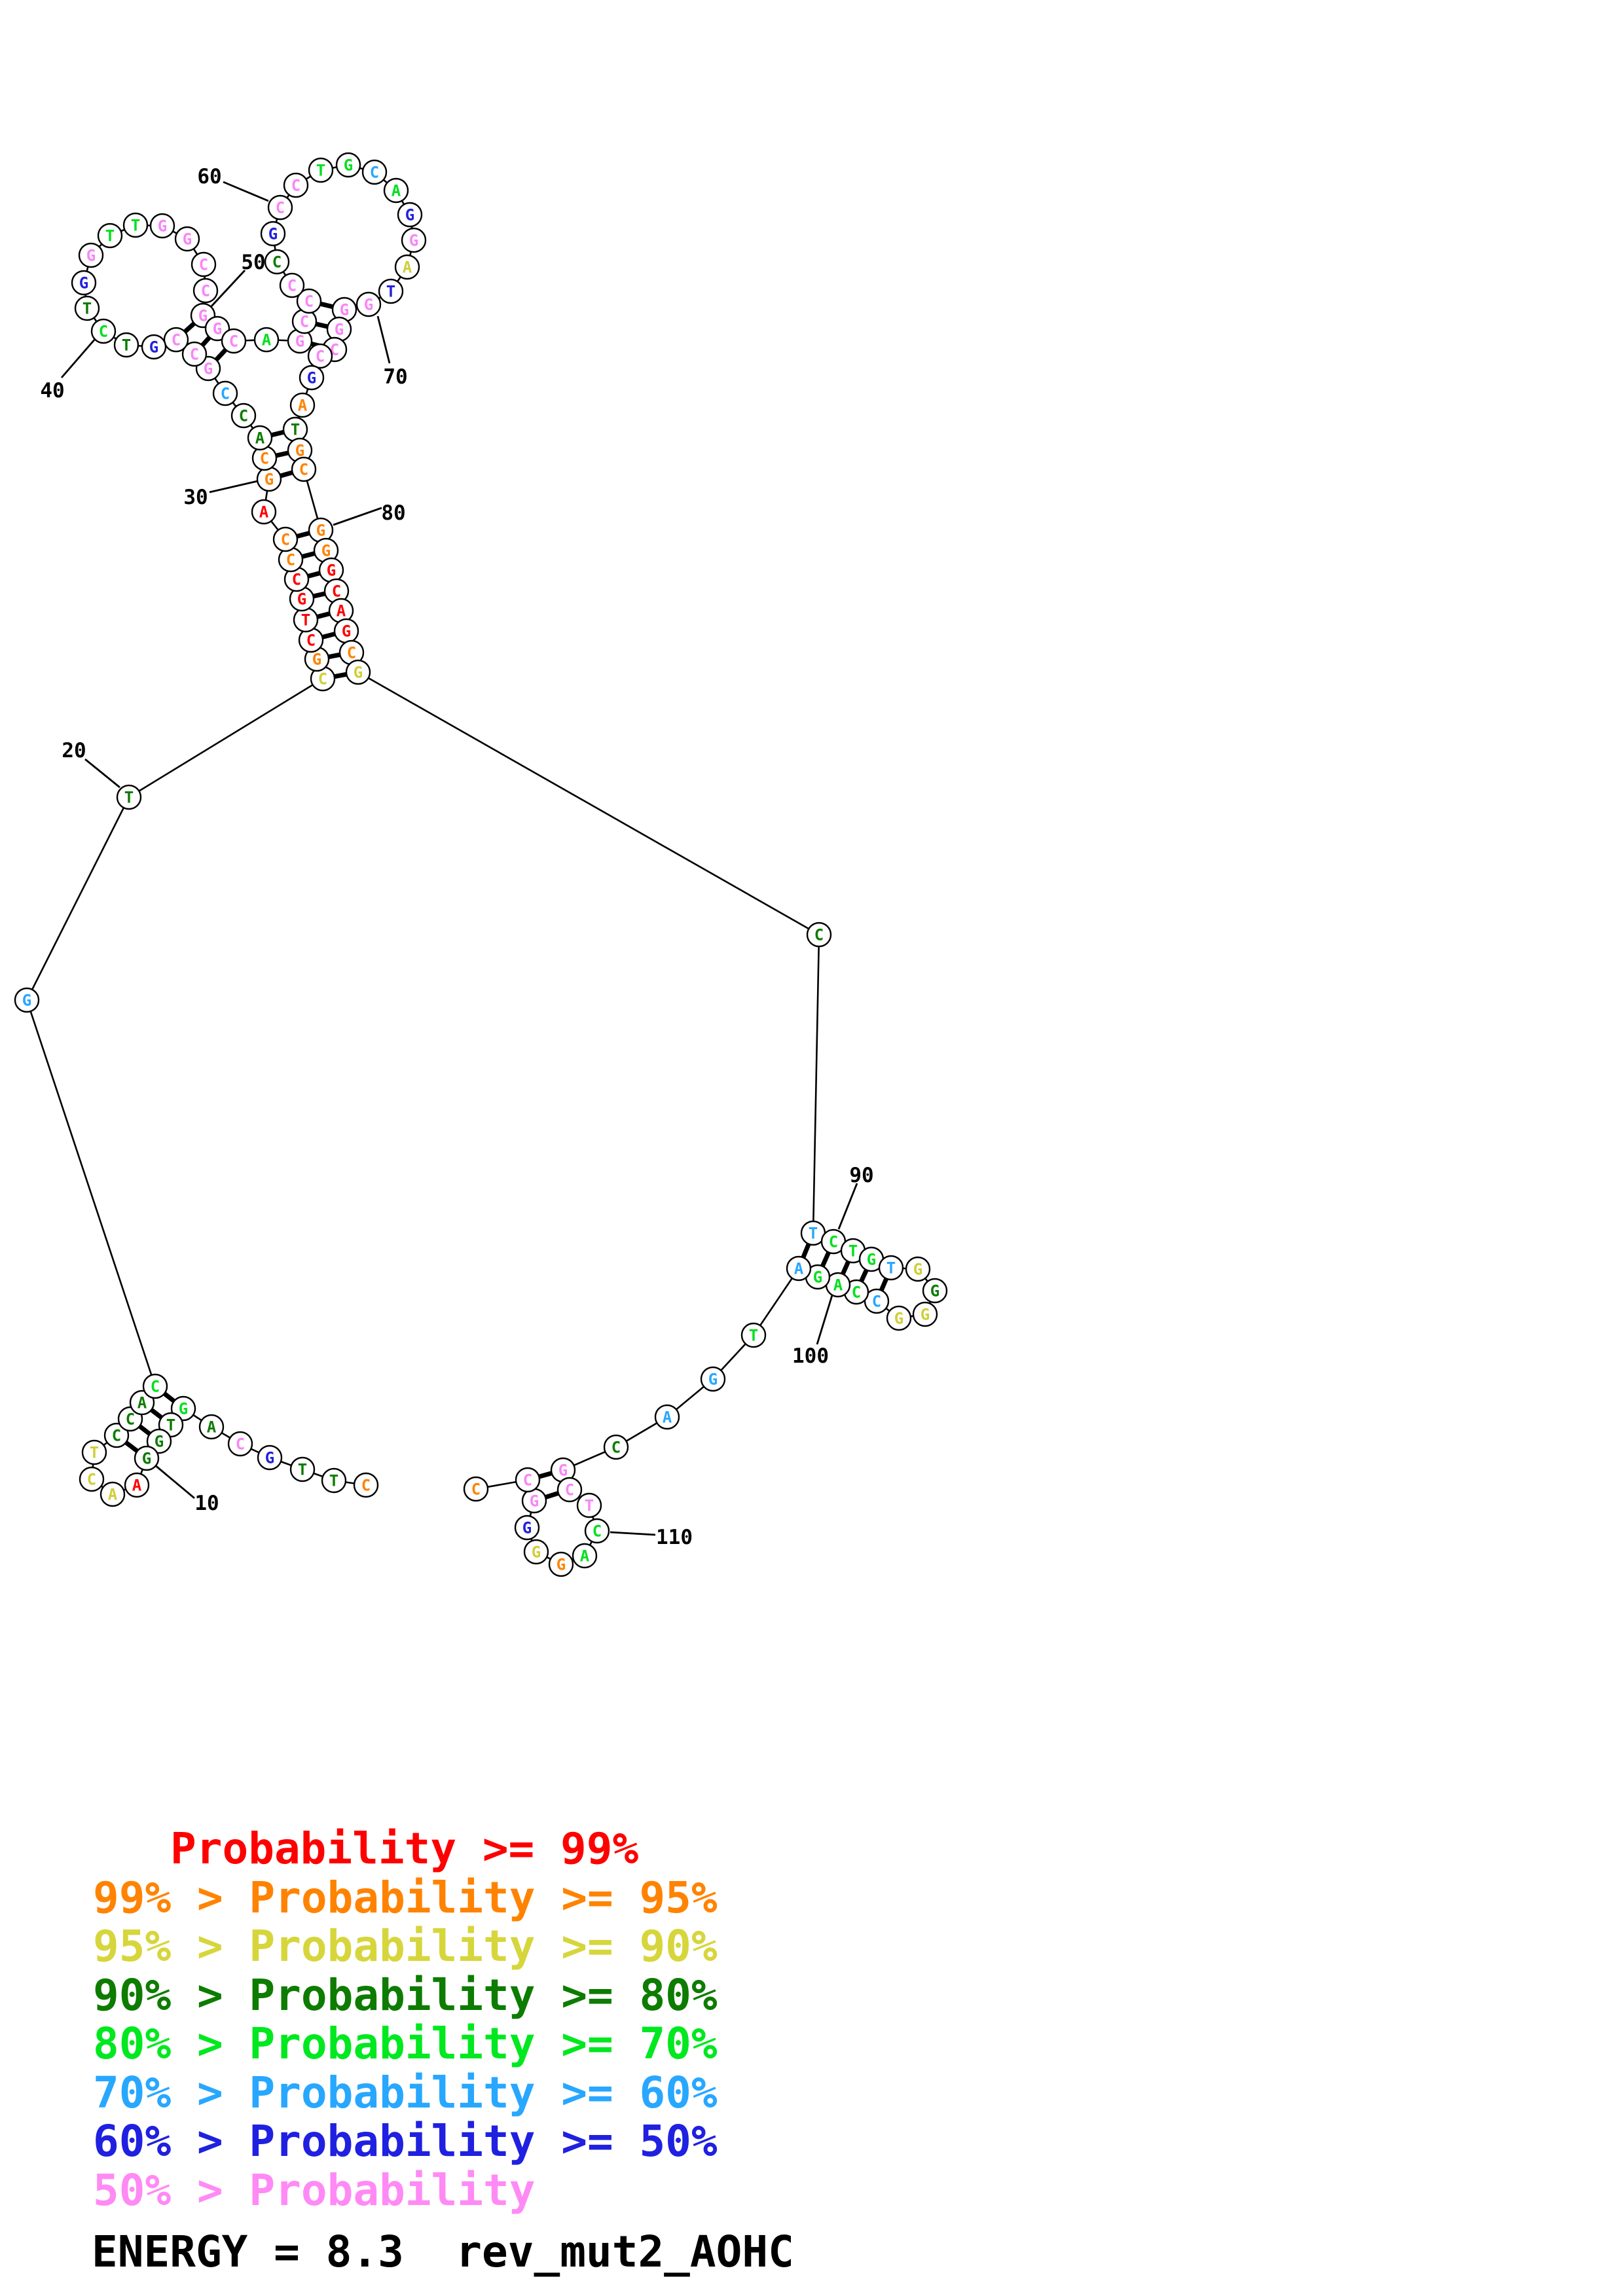  Describe the element at coordinates (195, 497) in the screenshot. I see `position-label: 30` at that location.